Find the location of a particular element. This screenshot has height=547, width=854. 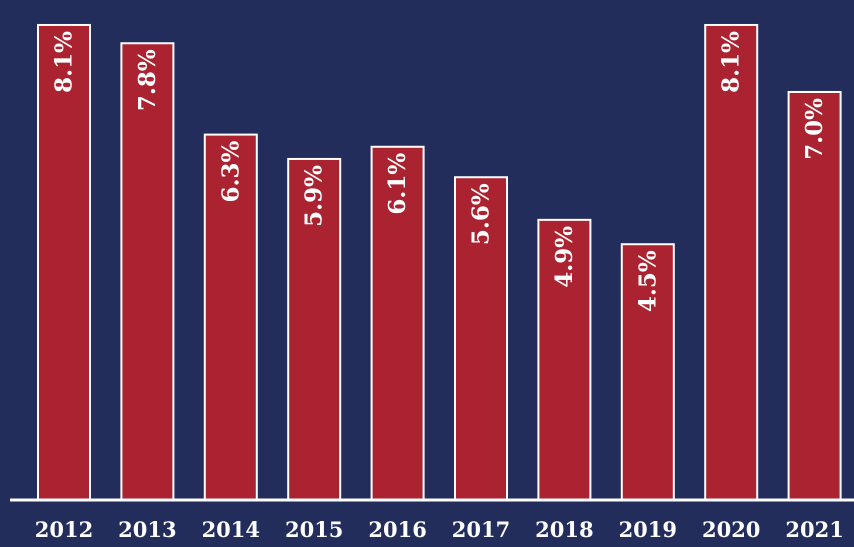

x-tick-label: 2013 is located at coordinates (147, 529).